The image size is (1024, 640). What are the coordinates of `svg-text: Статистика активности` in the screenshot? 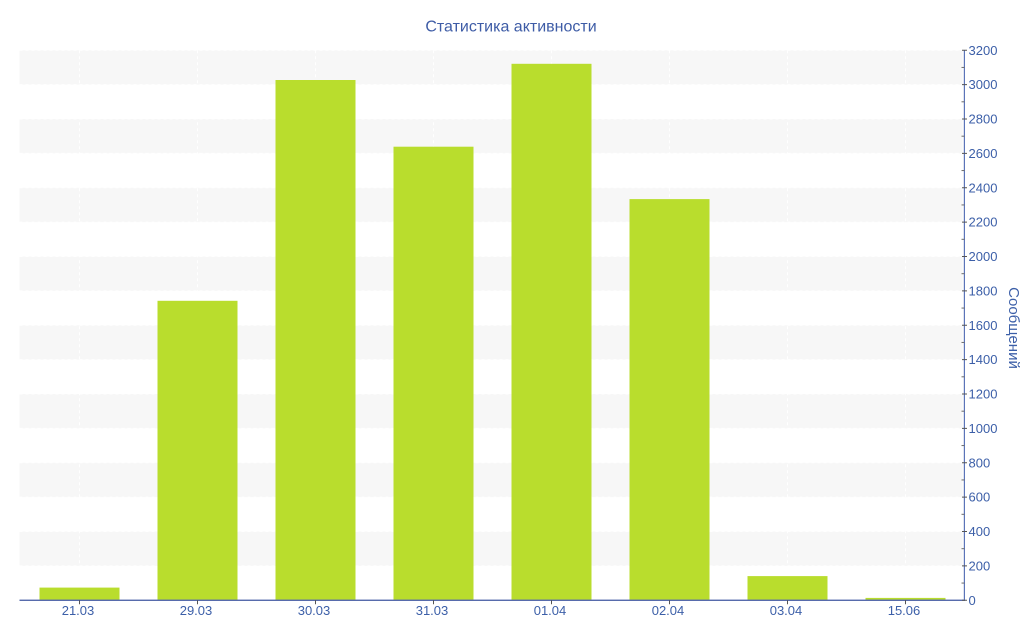 It's located at (510, 27).